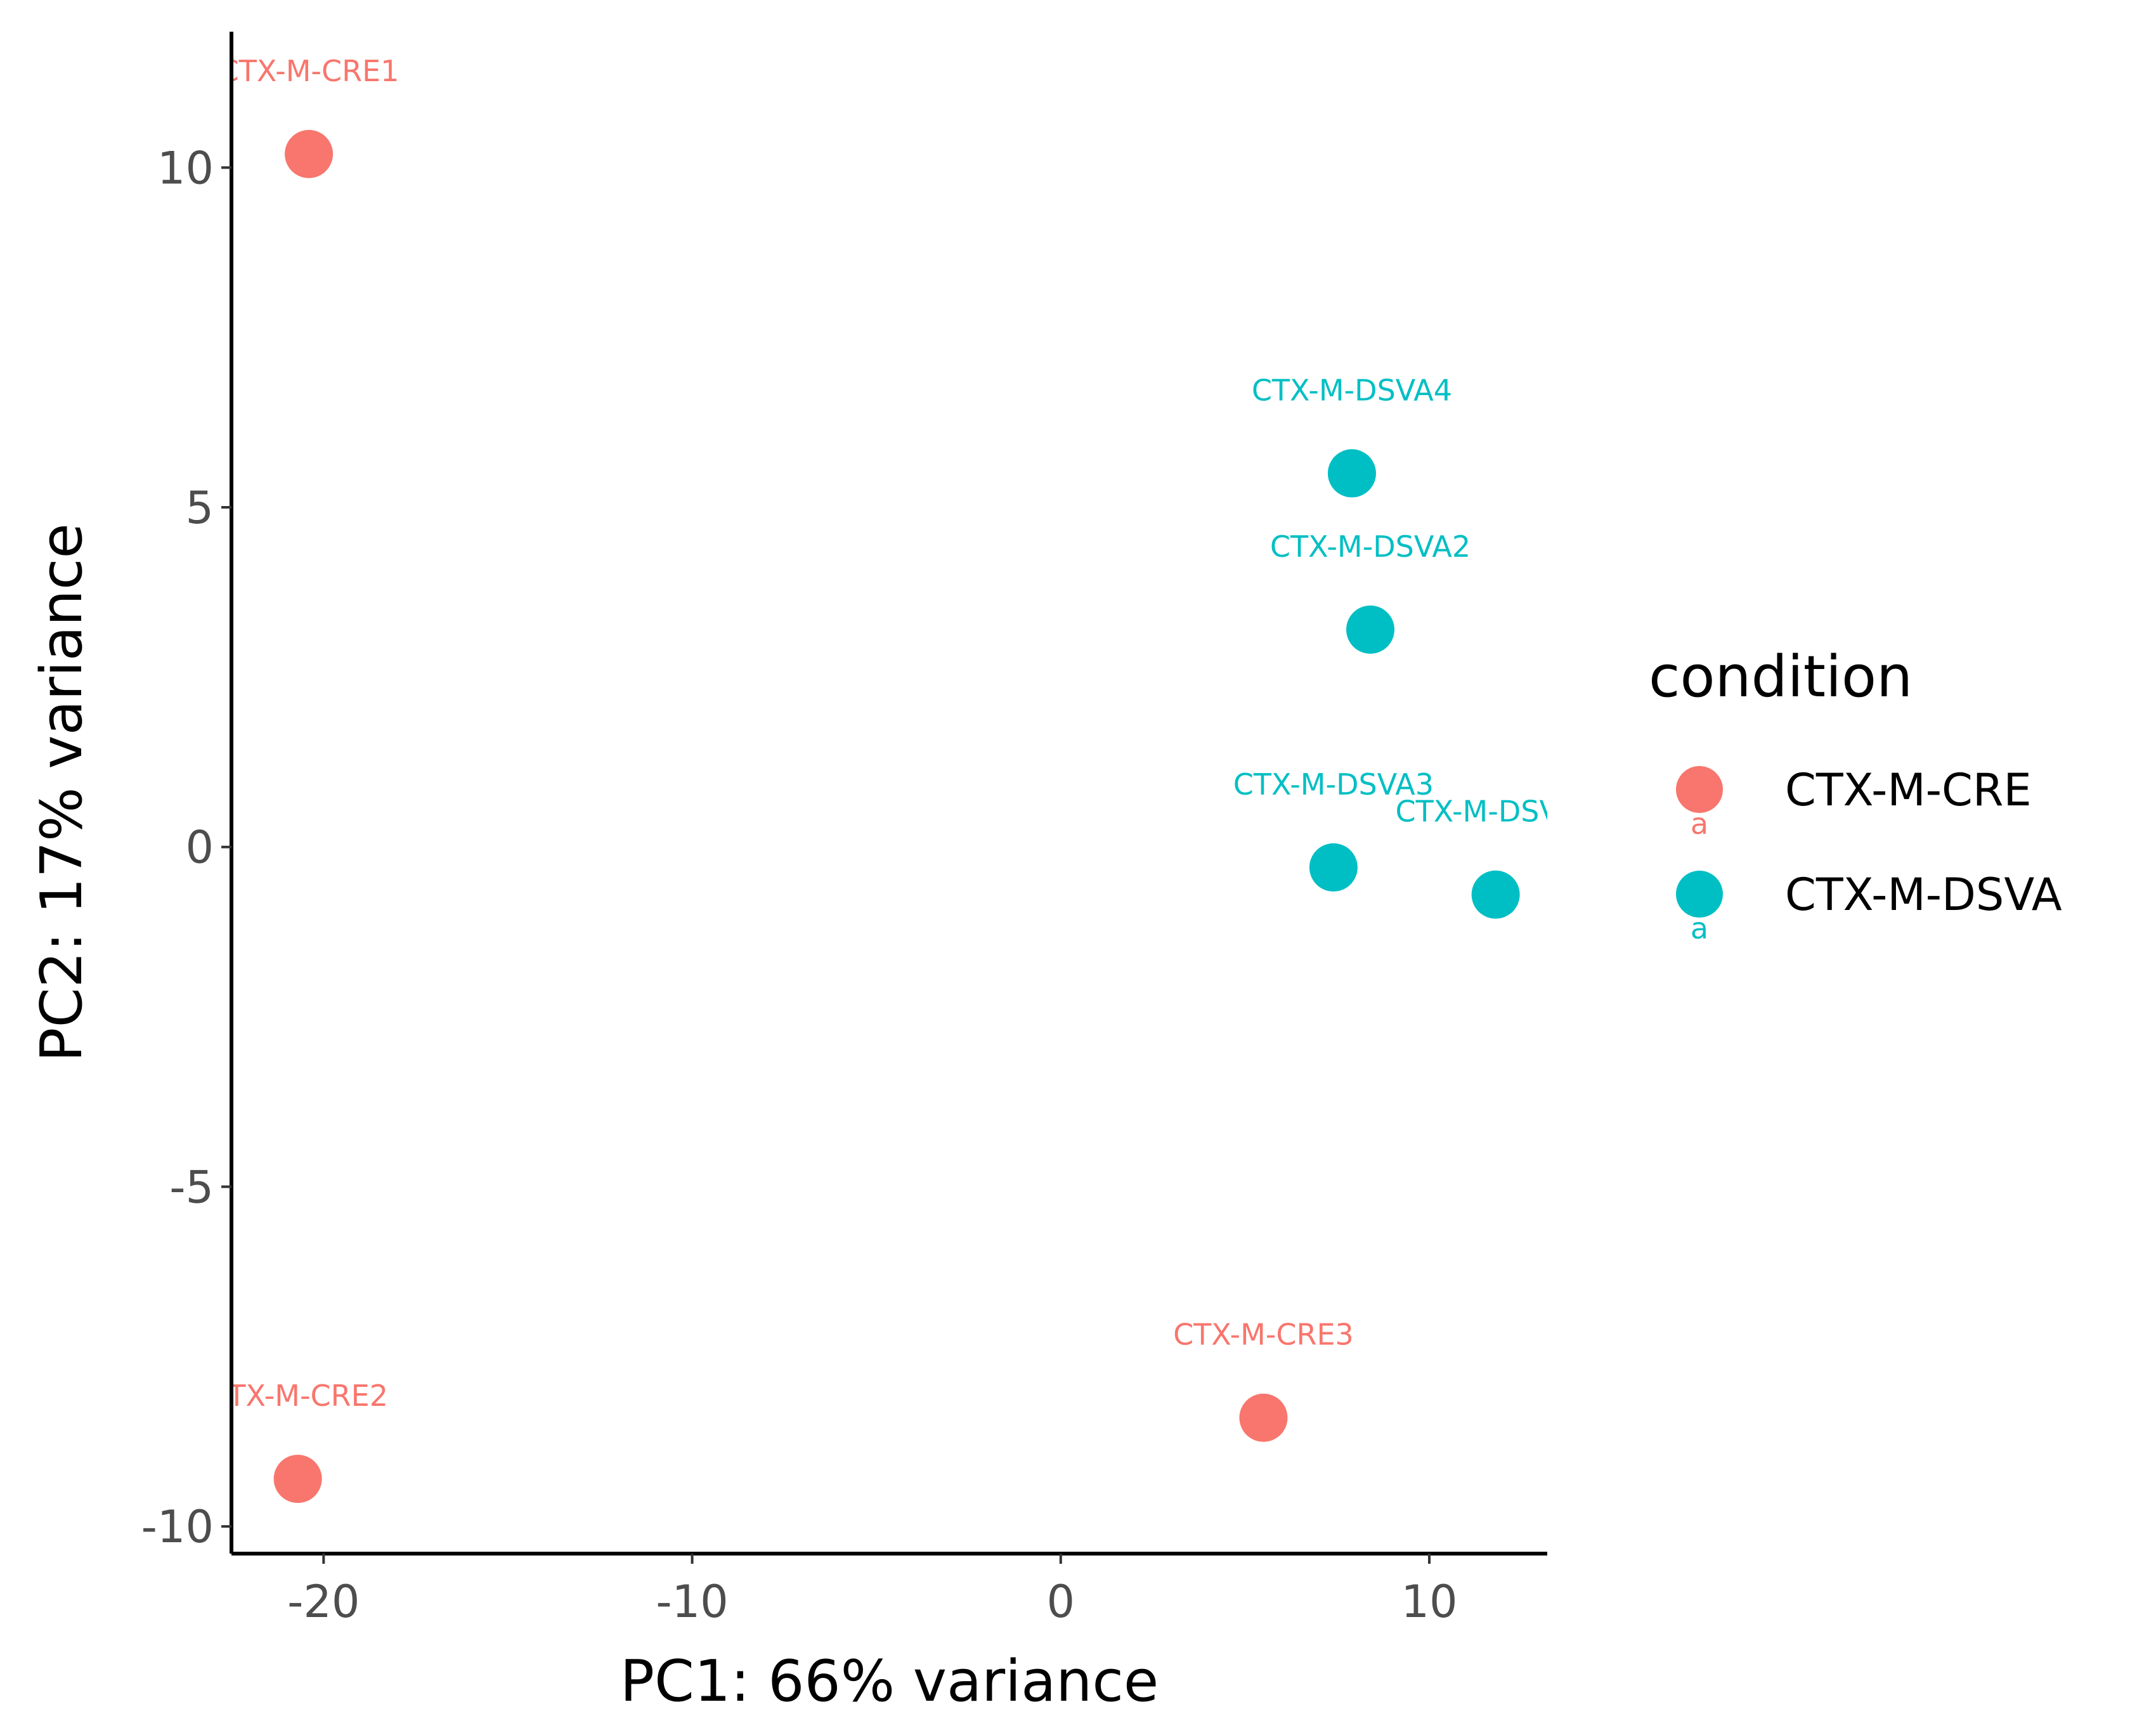 The width and height of the screenshot is (2156, 1728). Describe the element at coordinates (1263, 1335) in the screenshot. I see `point-label: CTX-M-CRE3` at that location.